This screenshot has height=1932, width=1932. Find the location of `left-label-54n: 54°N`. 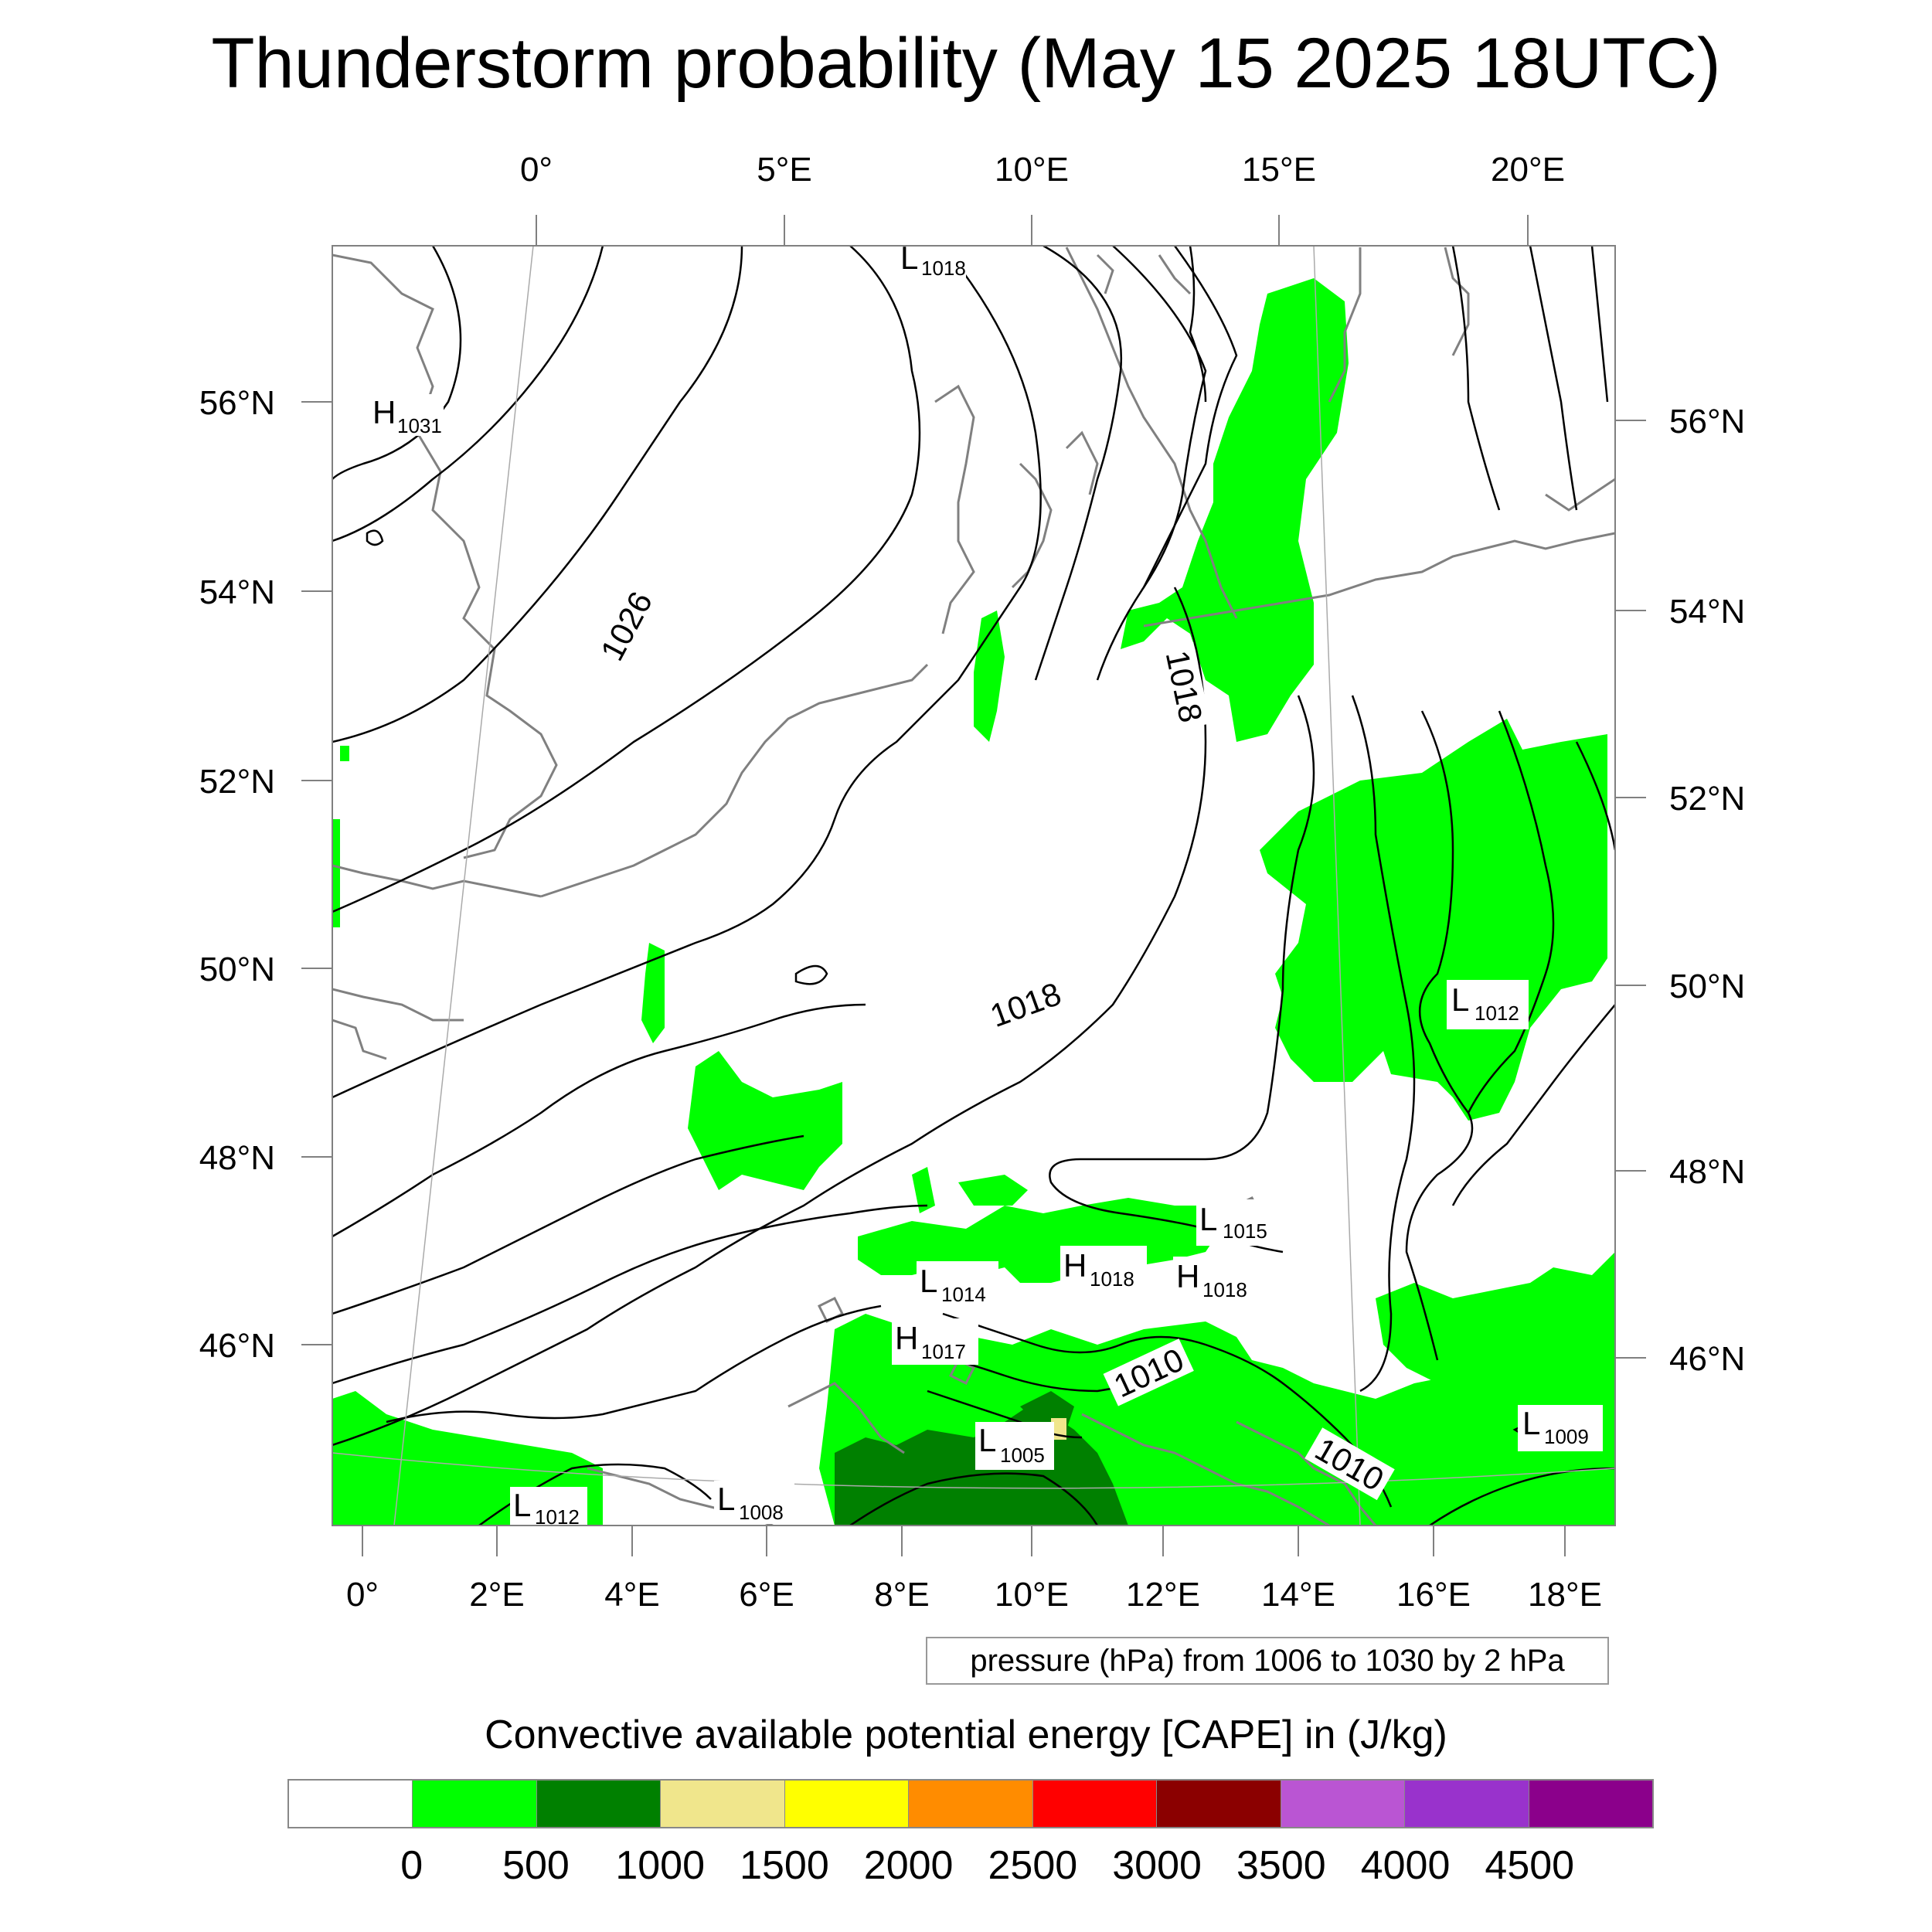

left-label-54n: 54°N is located at coordinates (237, 592).